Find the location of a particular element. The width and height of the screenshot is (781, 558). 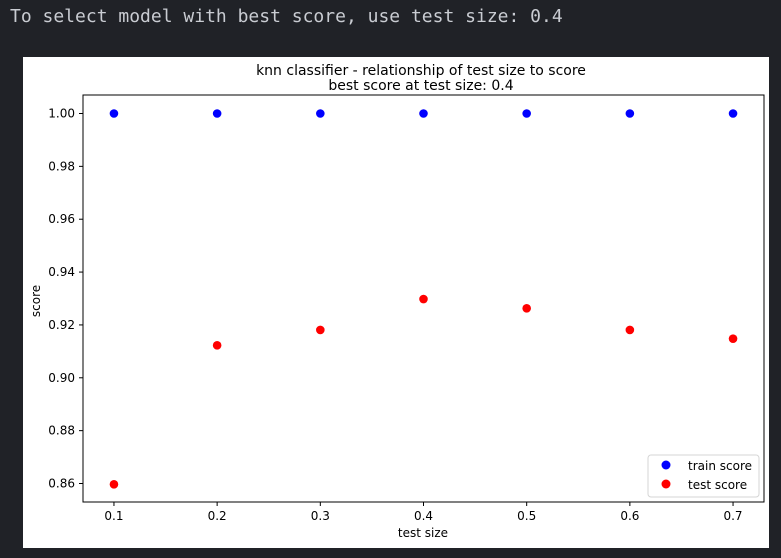

y-tick-label: 0.90 is located at coordinates (61, 378).